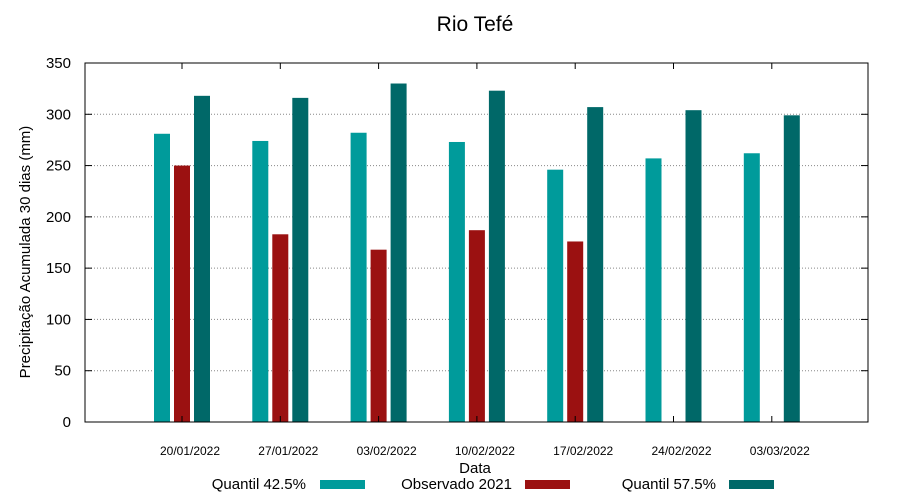 The width and height of the screenshot is (900, 500). I want to click on y-tick-label: 100, so click(58, 319).